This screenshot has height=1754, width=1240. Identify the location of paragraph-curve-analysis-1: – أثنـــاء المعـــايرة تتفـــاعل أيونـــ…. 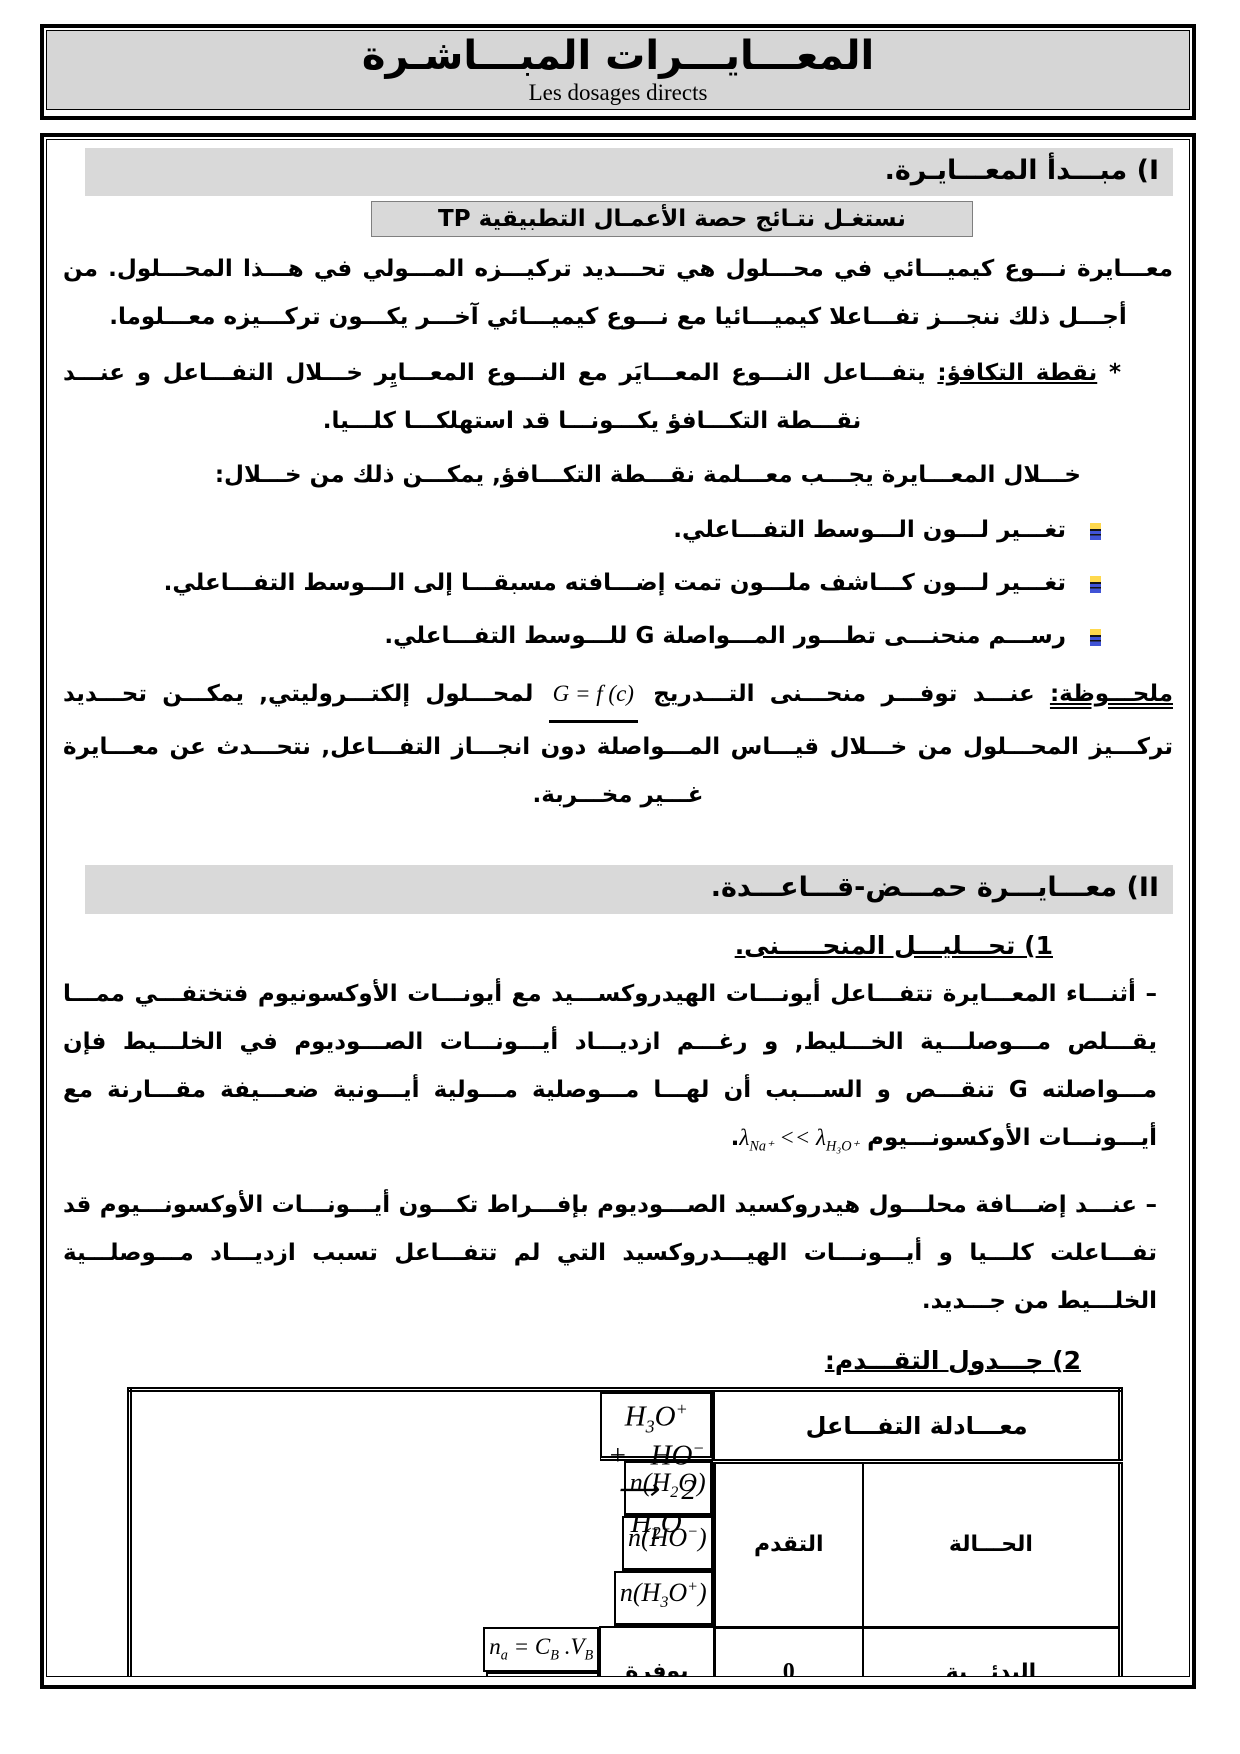
(618, 1070).